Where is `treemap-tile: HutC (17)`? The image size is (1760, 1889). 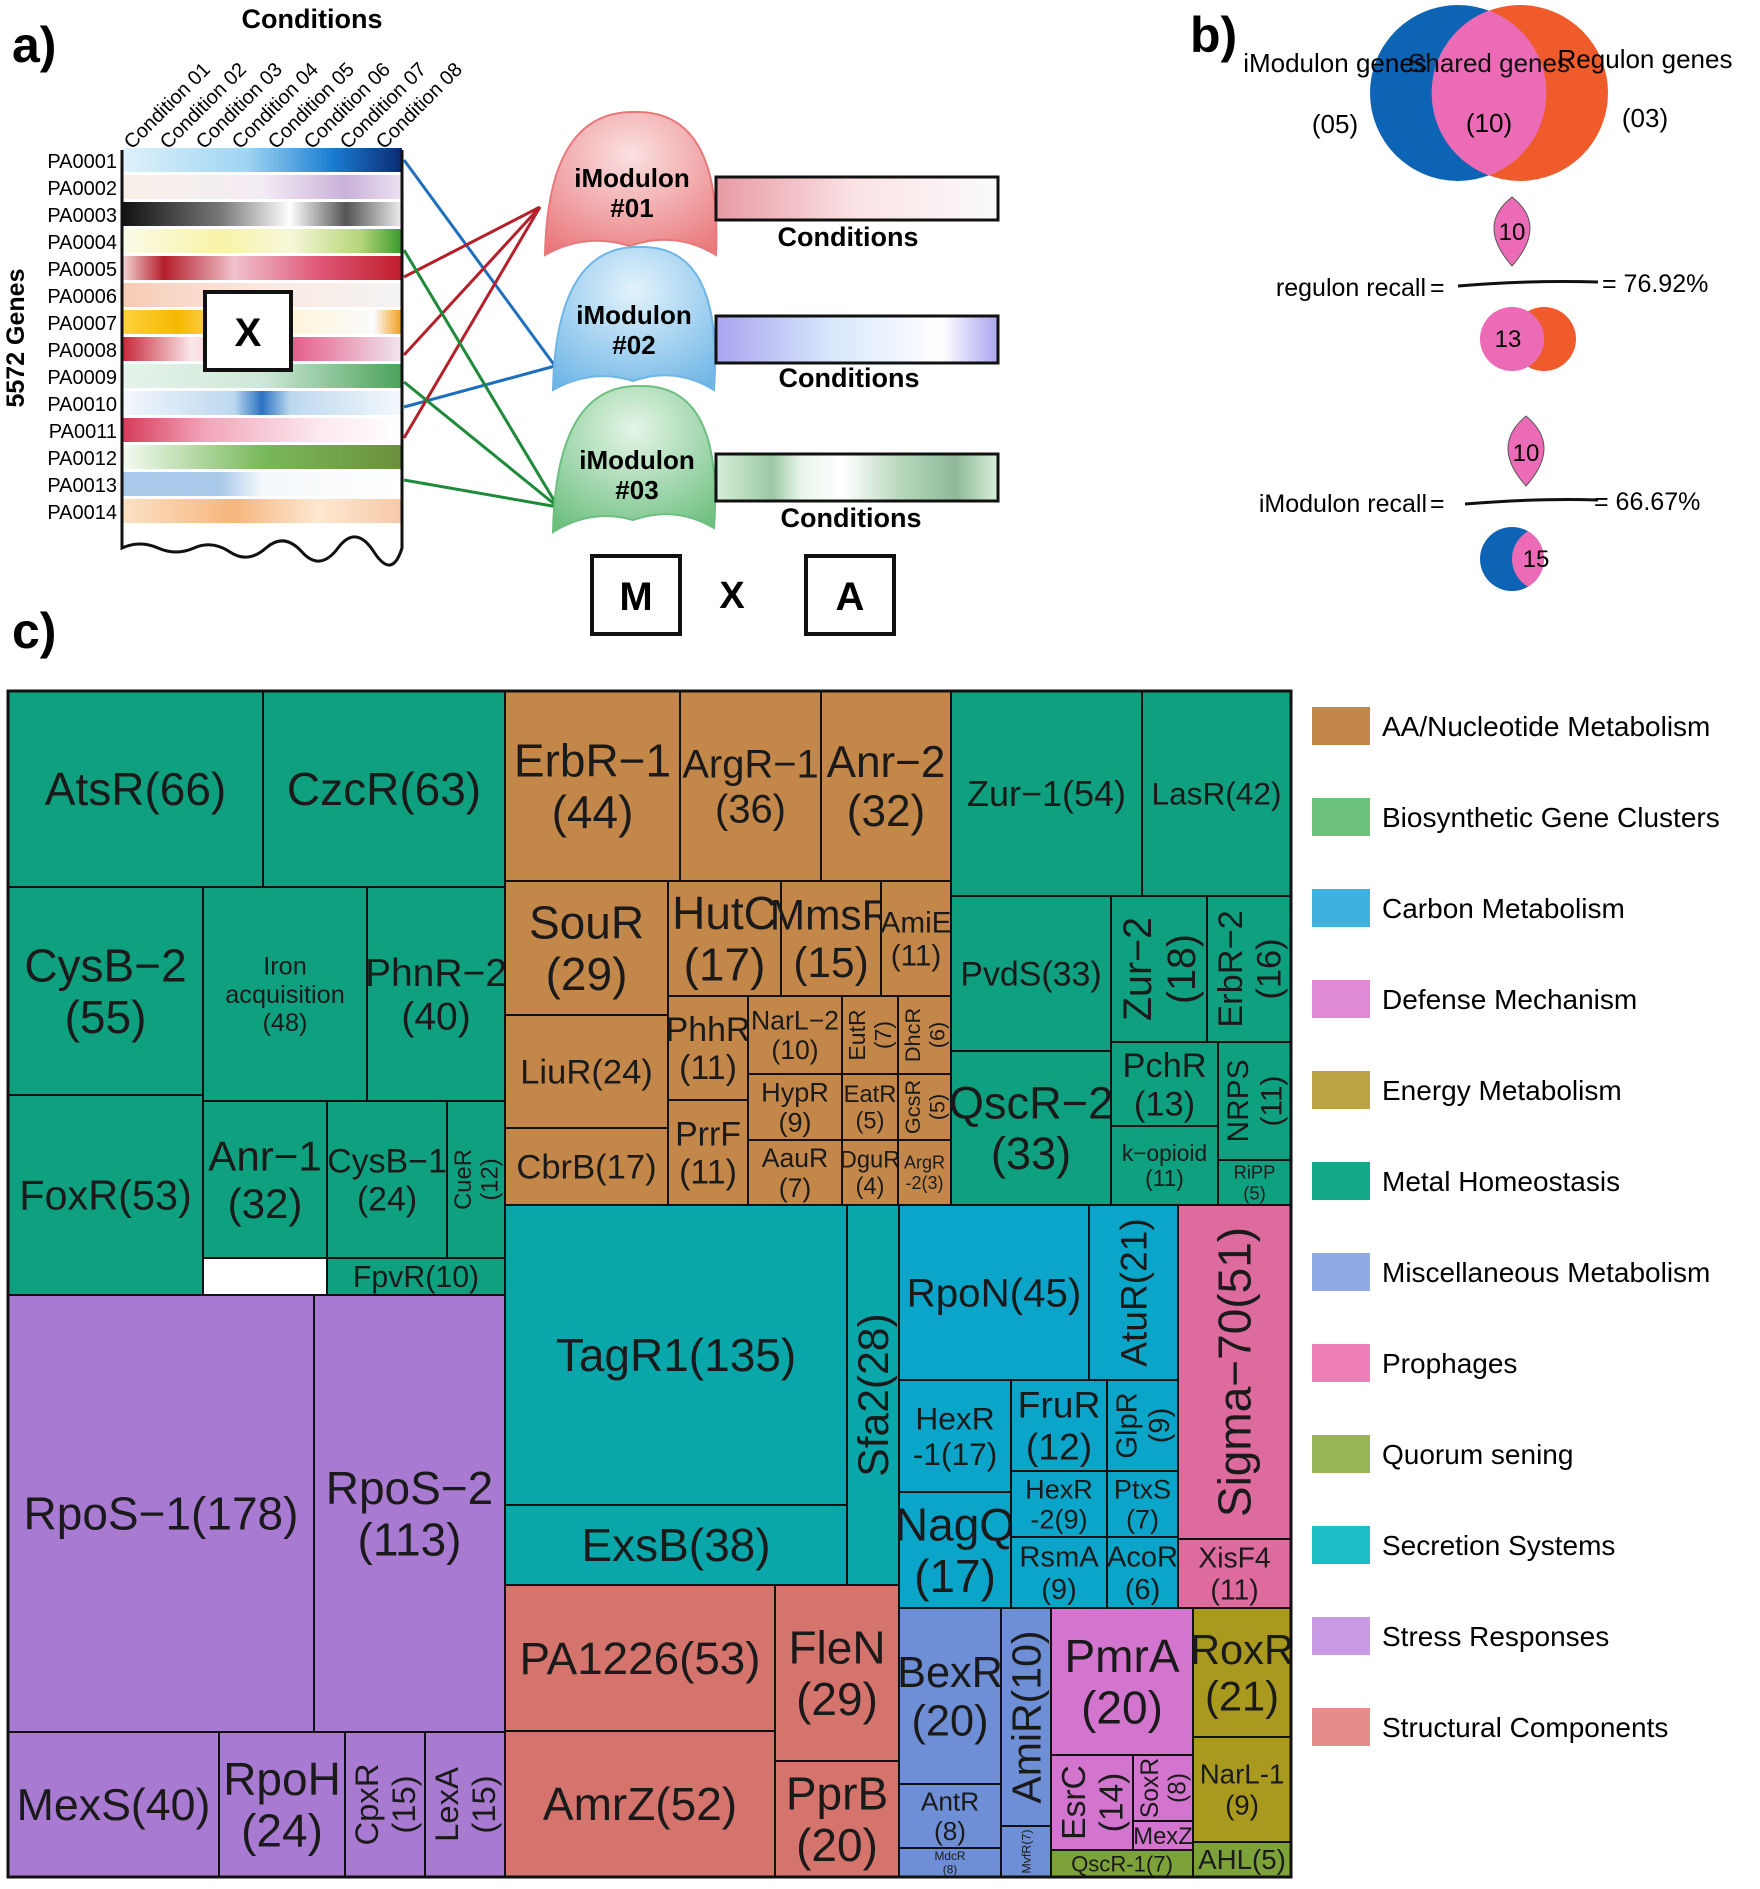 treemap-tile: HutC (17) is located at coordinates (724, 938).